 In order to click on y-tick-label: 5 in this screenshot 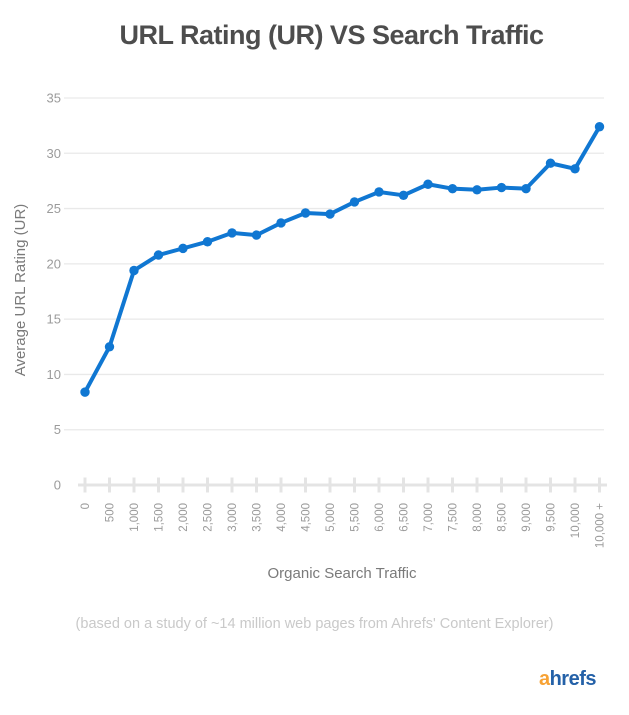, I will do `click(57, 429)`.